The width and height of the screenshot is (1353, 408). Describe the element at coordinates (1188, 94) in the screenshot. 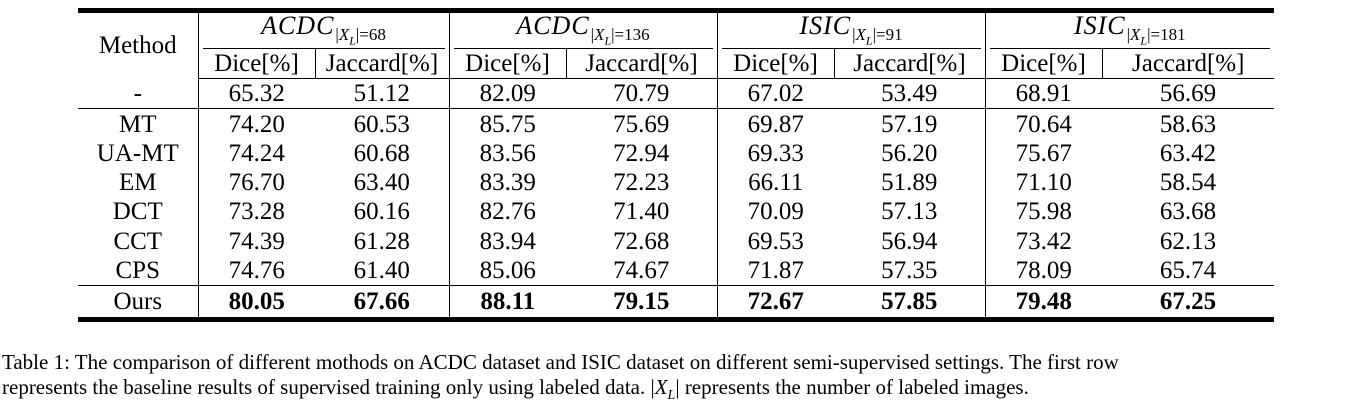

I see `jaccard-cell: 56.69` at that location.